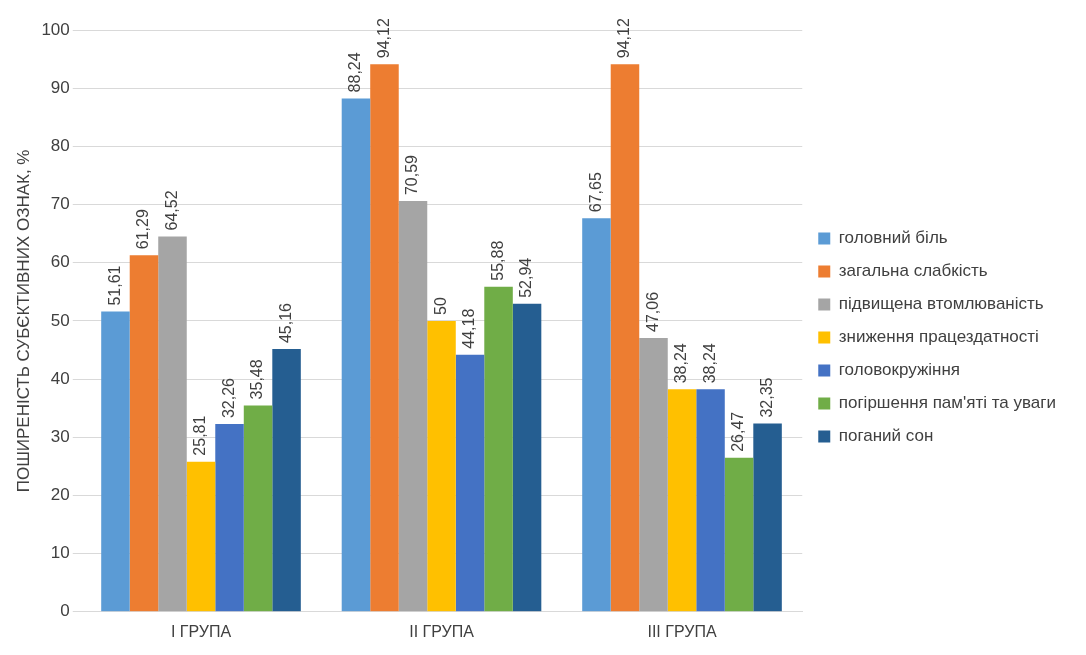 This screenshot has height=655, width=1086. Describe the element at coordinates (738, 431) in the screenshot. I see `data-label: 26,47` at that location.